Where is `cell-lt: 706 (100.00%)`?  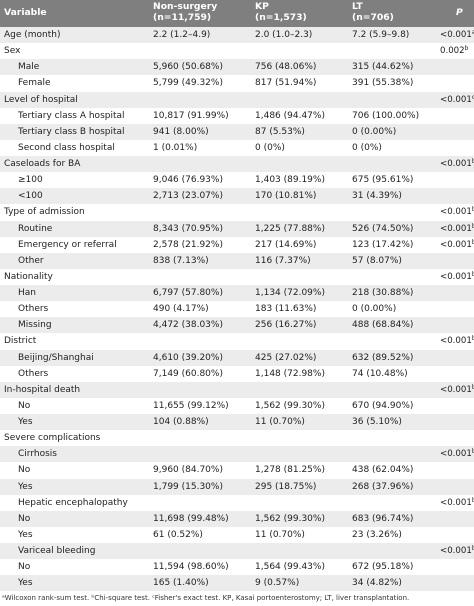 cell-lt: 706 (100.00%) is located at coordinates (386, 115).